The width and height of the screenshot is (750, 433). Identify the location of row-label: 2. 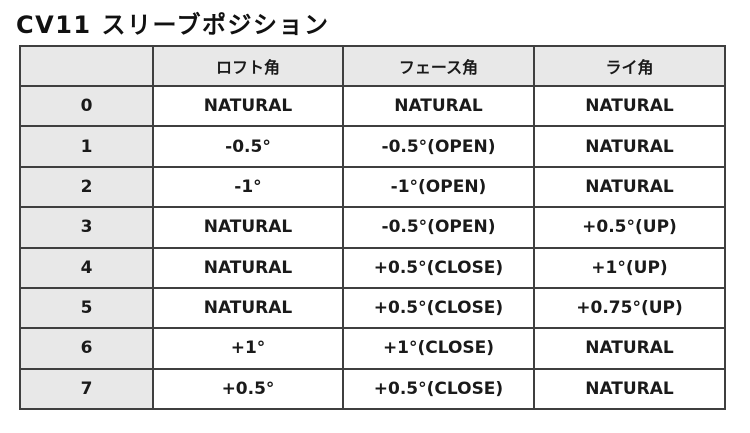
(86, 187).